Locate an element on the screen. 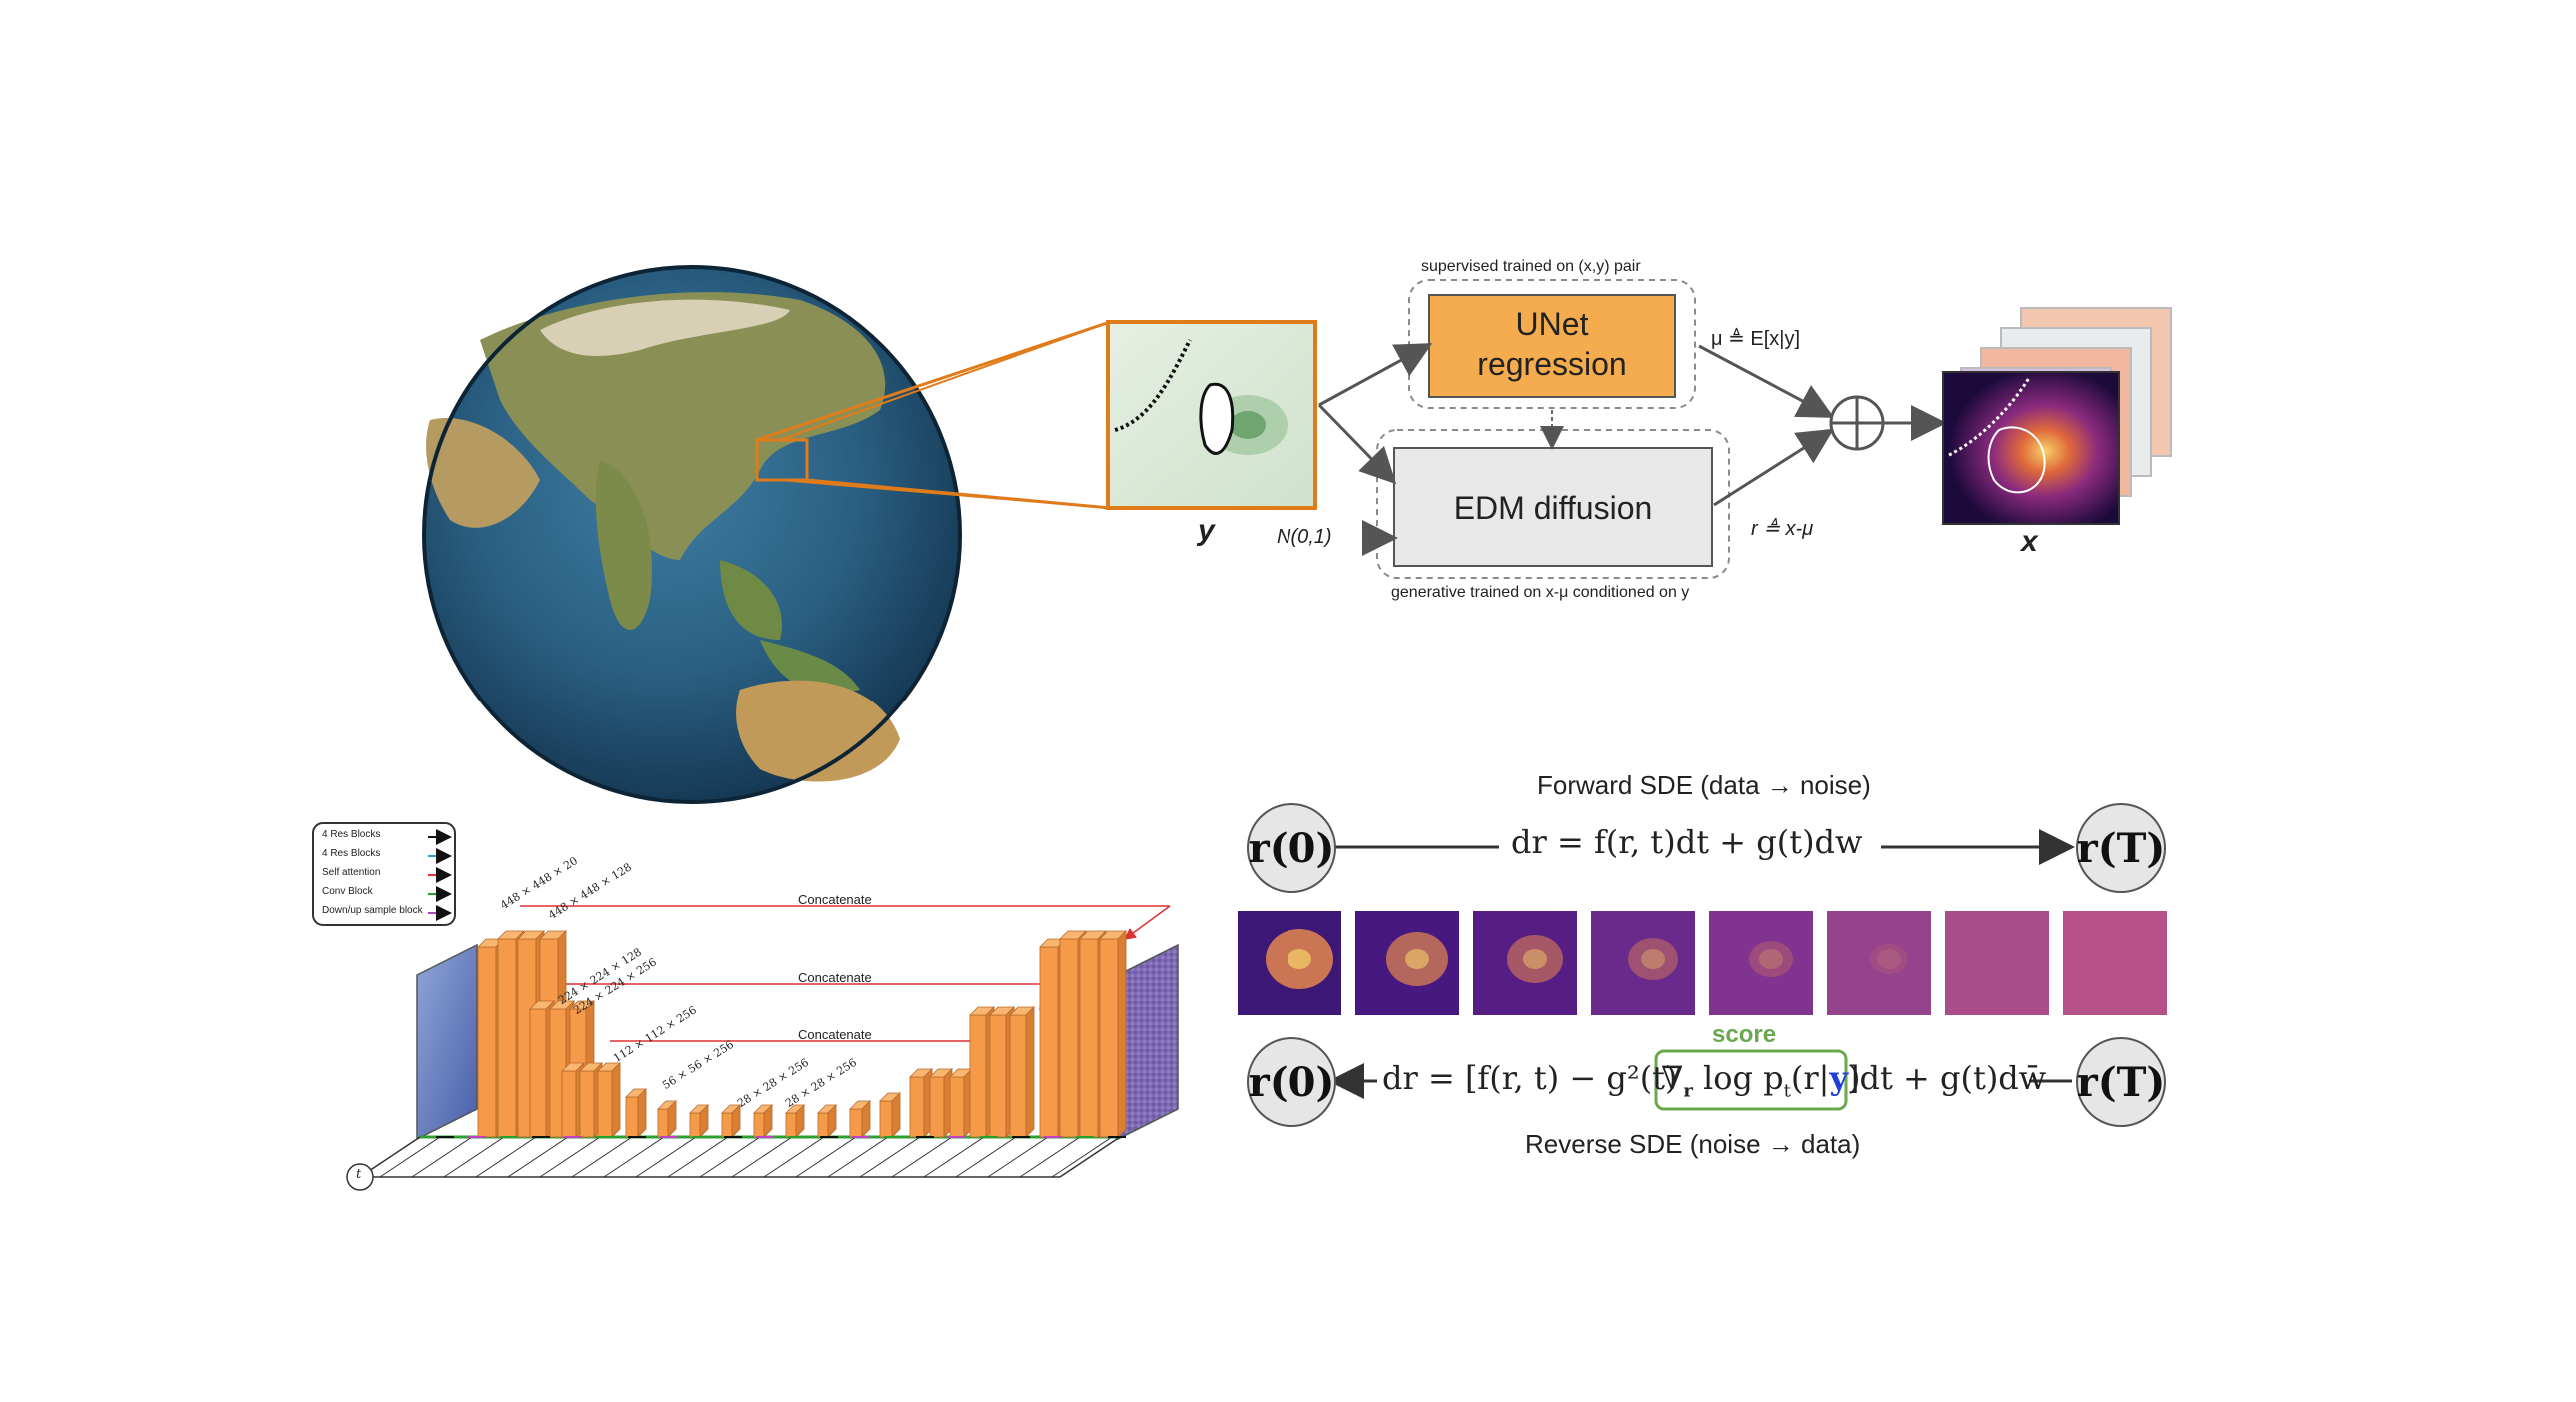 This screenshot has height=1402, width=2576. unet-blocks is located at coordinates (802, 1034).